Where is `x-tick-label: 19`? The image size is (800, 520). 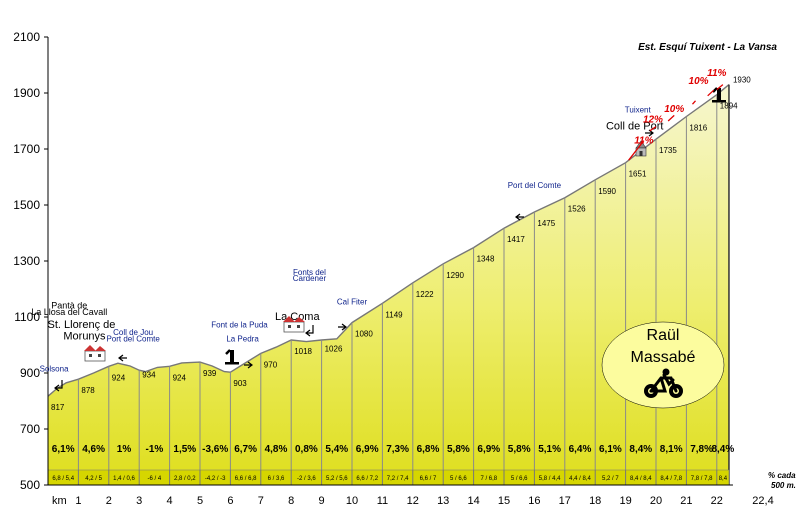 x-tick-label: 19 is located at coordinates (625, 501).